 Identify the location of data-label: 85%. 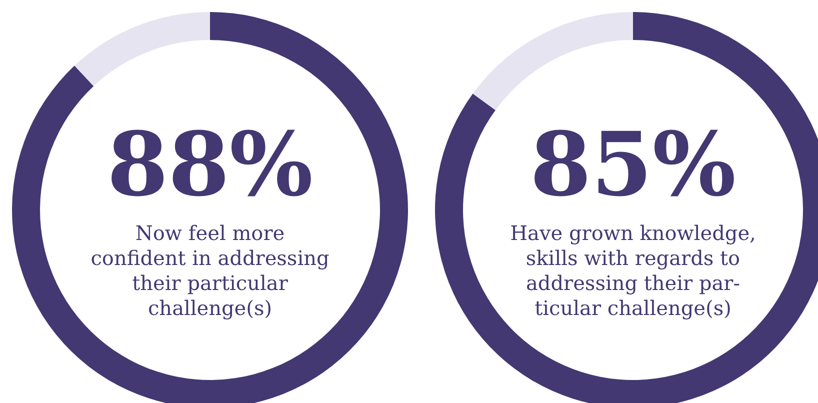
(633, 164).